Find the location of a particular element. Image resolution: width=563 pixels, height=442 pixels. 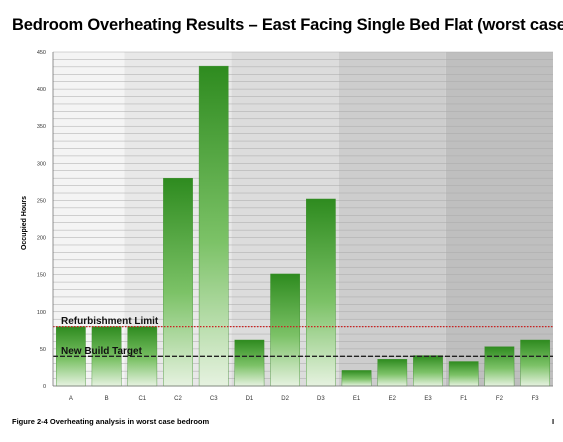

y-tick-label: 100 is located at coordinates (41, 313).